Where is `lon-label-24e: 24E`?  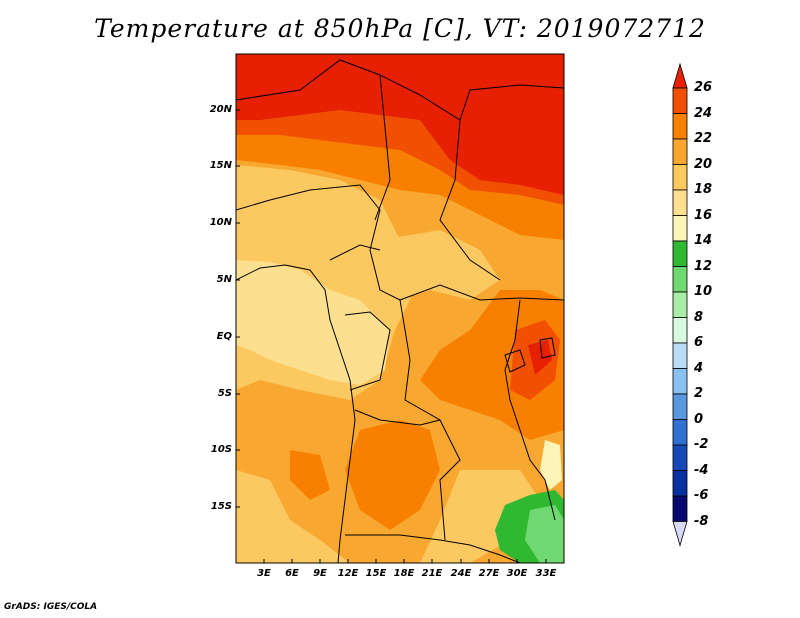 lon-label-24e: 24E is located at coordinates (461, 573).